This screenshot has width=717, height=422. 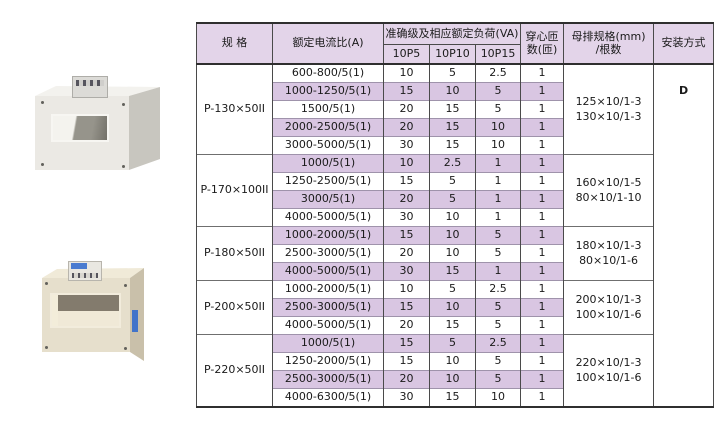 What do you see at coordinates (328, 199) in the screenshot?
I see `ratio-cell: 3000/5(1)` at bounding box center [328, 199].